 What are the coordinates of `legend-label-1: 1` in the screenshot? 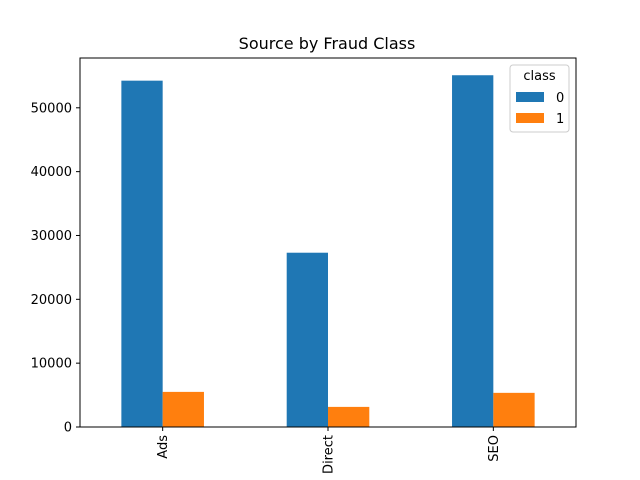 It's located at (560, 119).